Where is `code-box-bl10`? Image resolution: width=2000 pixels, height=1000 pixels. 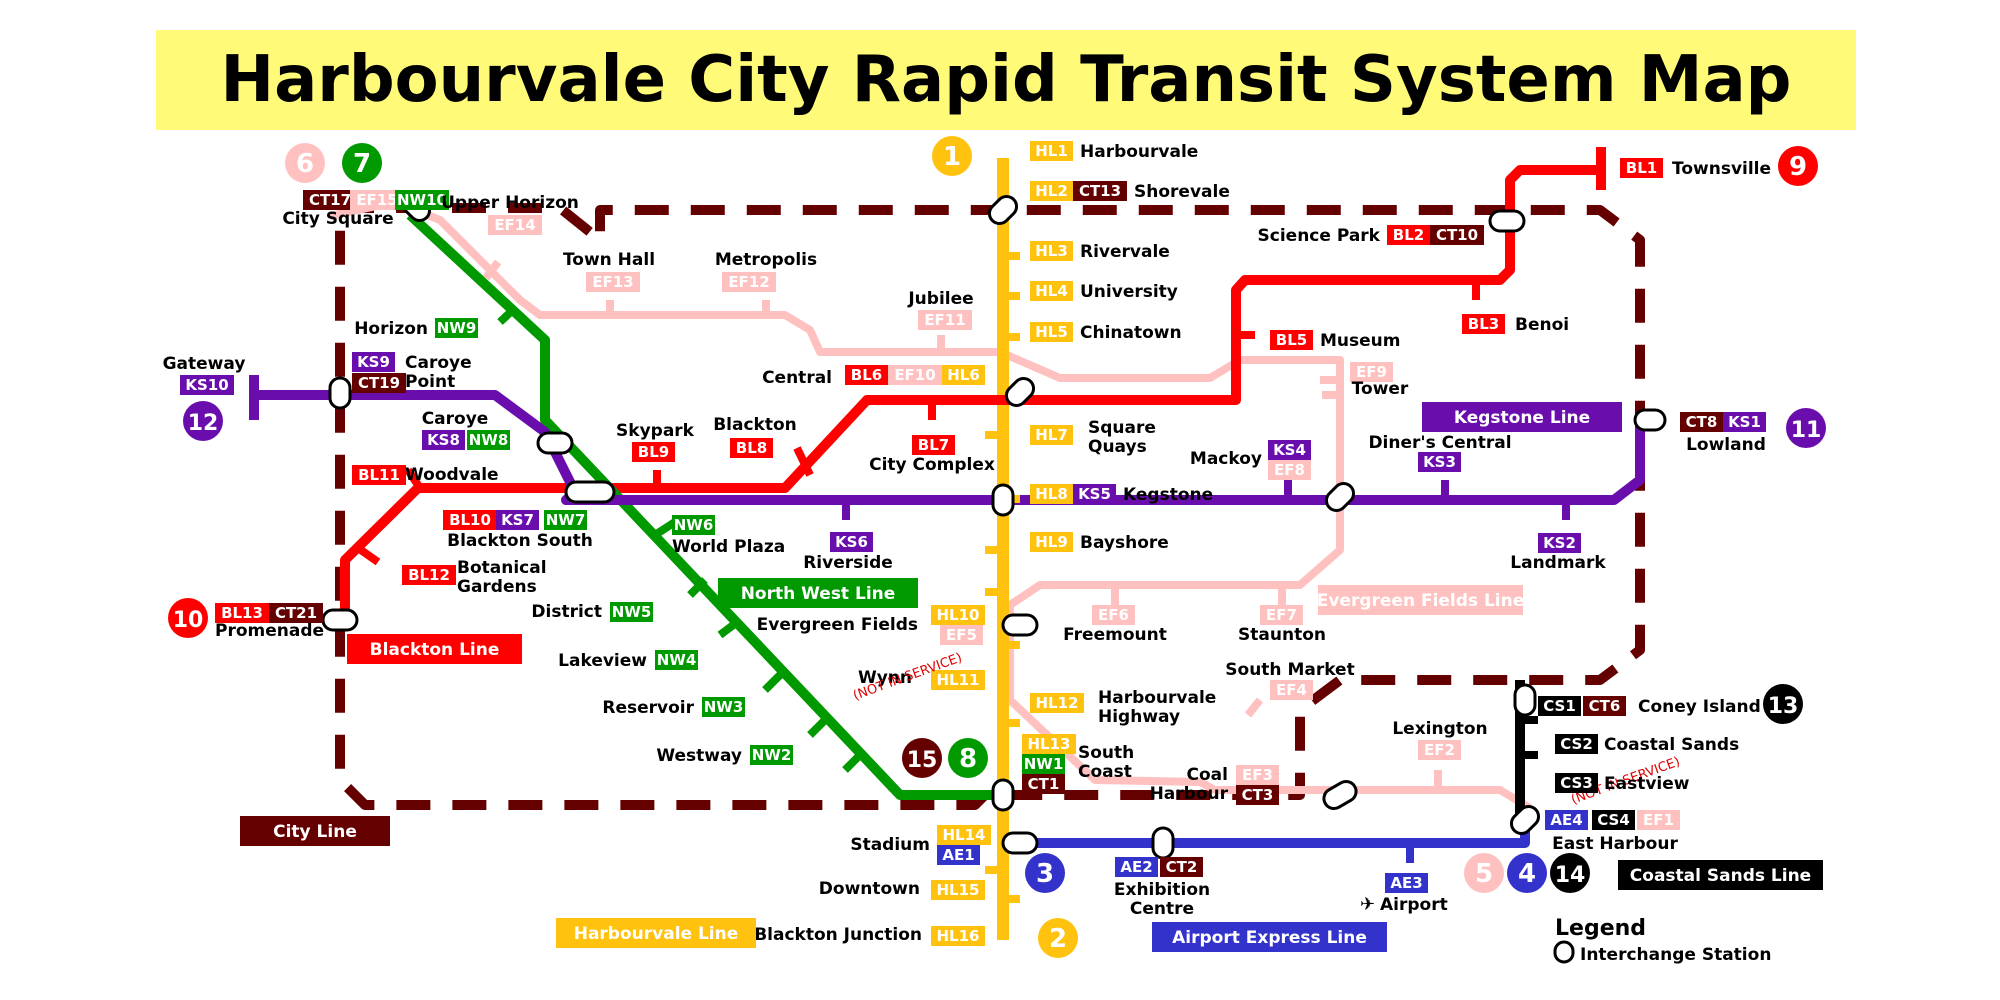
code-box-bl10 is located at coordinates (470, 520).